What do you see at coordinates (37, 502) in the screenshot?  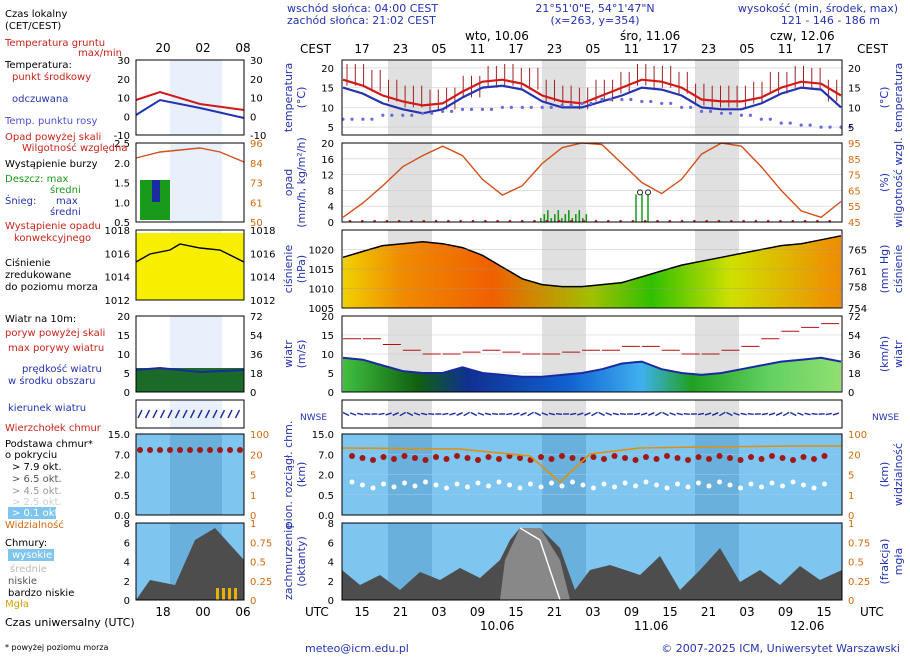 I see `legend-okt25: > 2.5 okt.` at bounding box center [37, 502].